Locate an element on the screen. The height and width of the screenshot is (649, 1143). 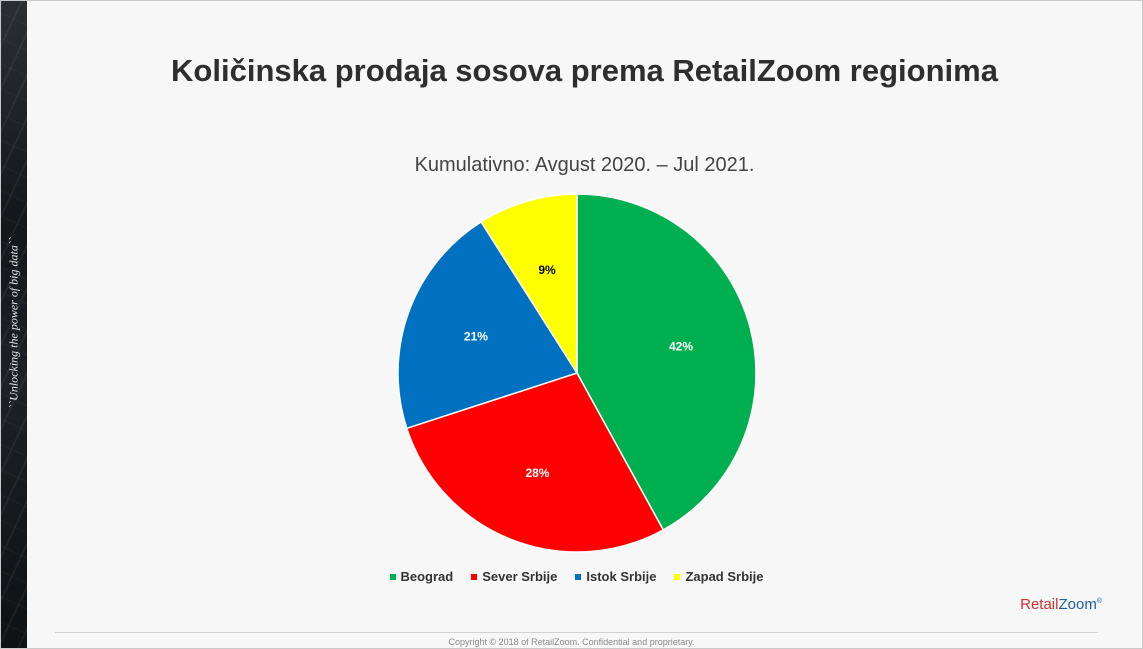
side-banner: ``Unlocking the power of big data`` is located at coordinates (14, 324).